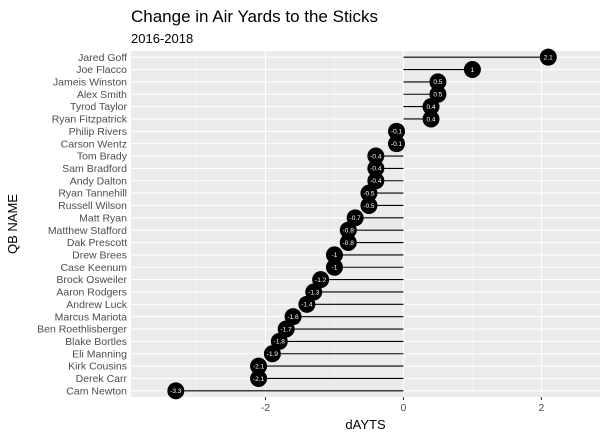  I want to click on data-label: -0.7, so click(356, 218).